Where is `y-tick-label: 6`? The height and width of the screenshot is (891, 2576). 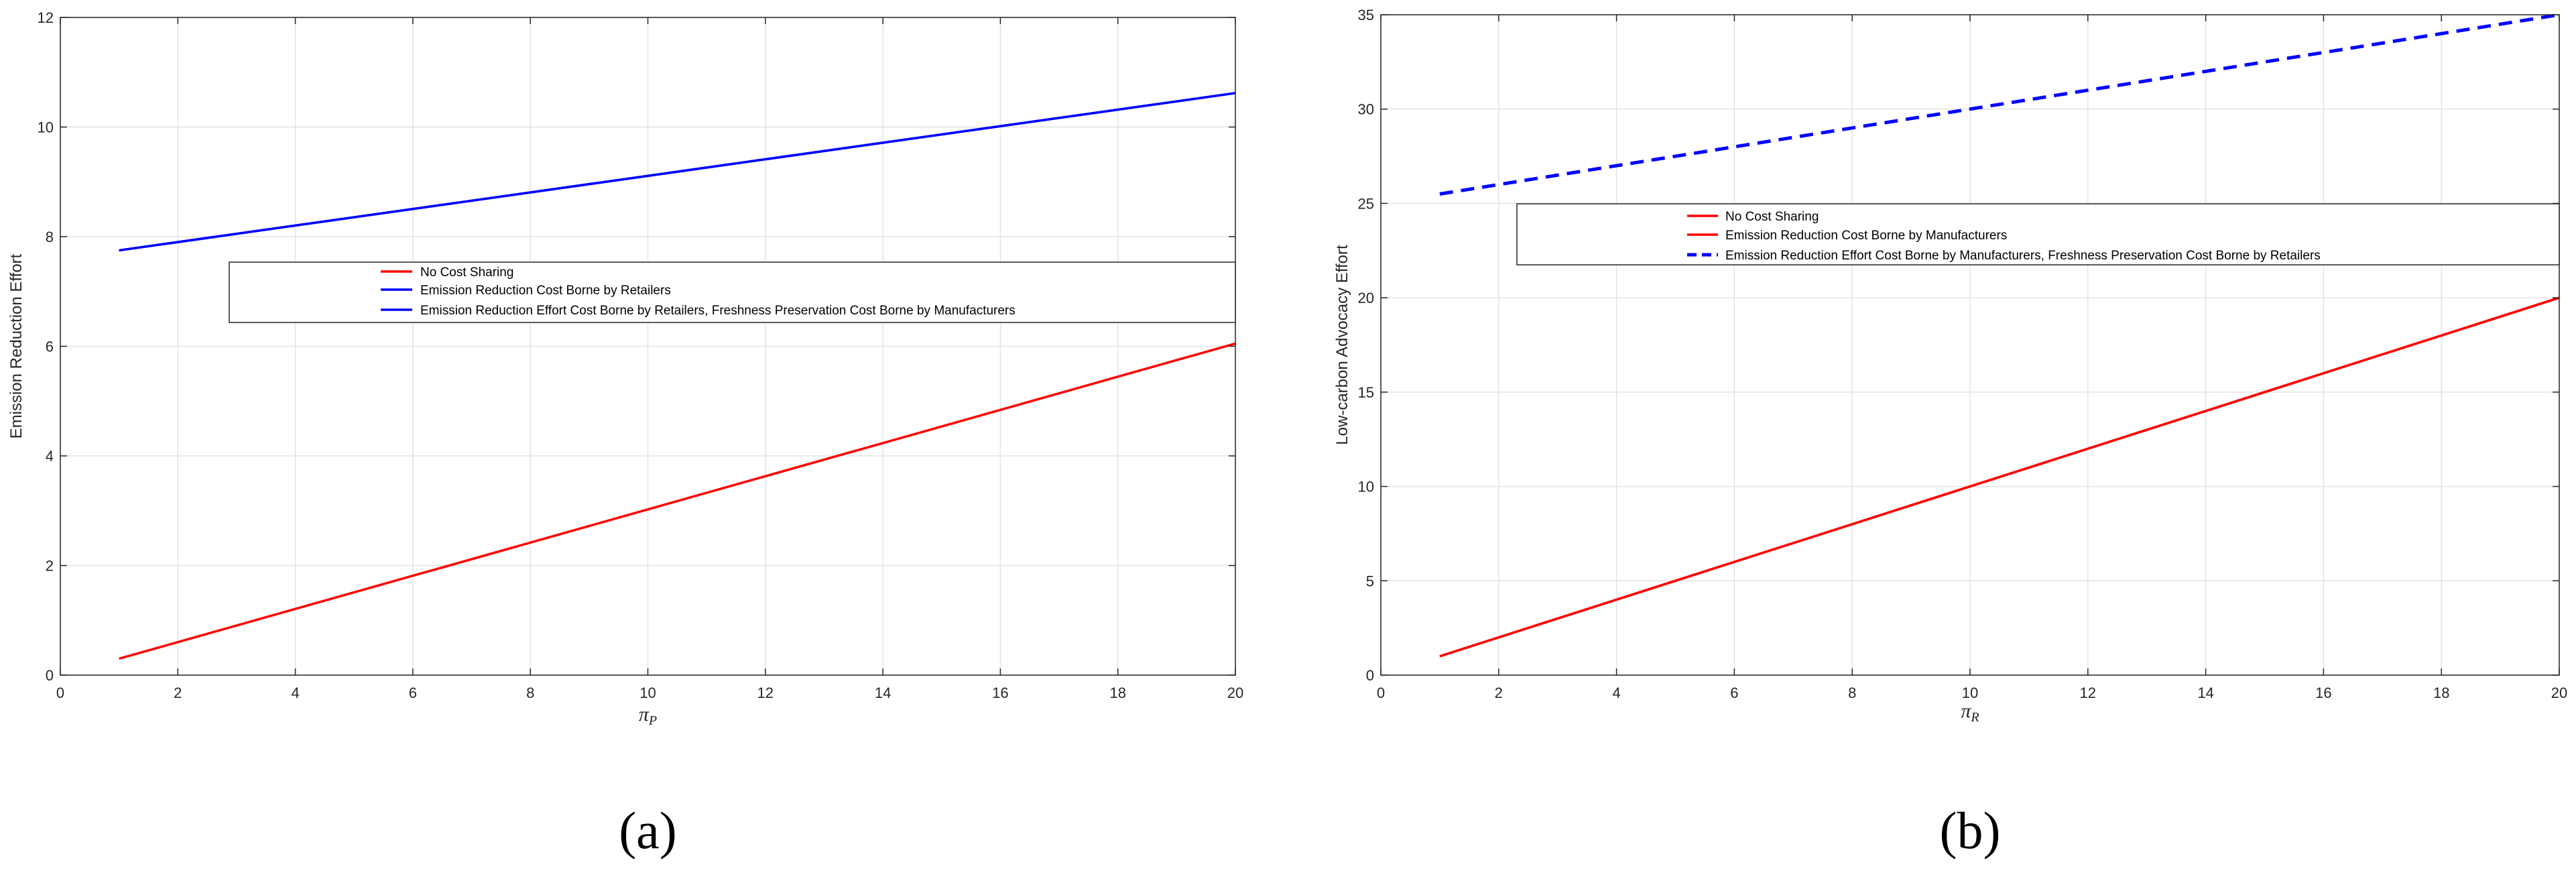
y-tick-label: 6 is located at coordinates (50, 347).